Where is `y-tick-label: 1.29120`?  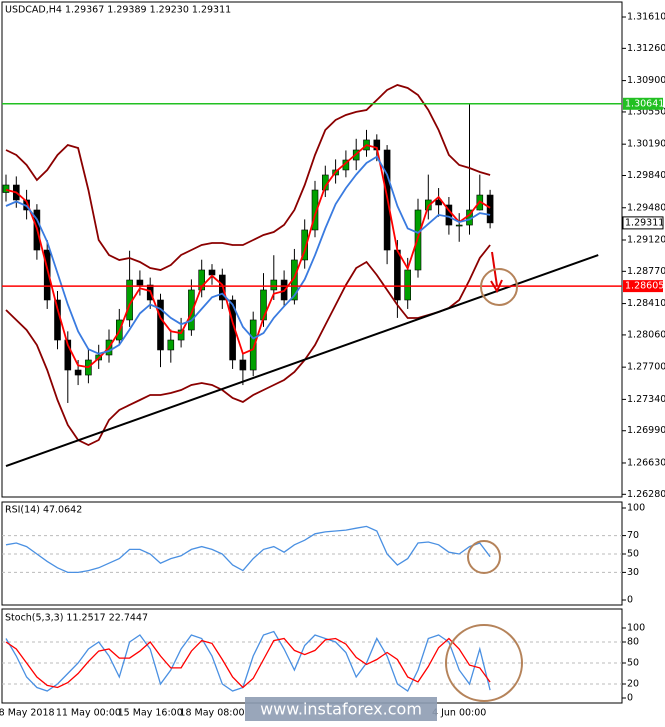
y-tick-label: 1.29120 is located at coordinates (646, 239).